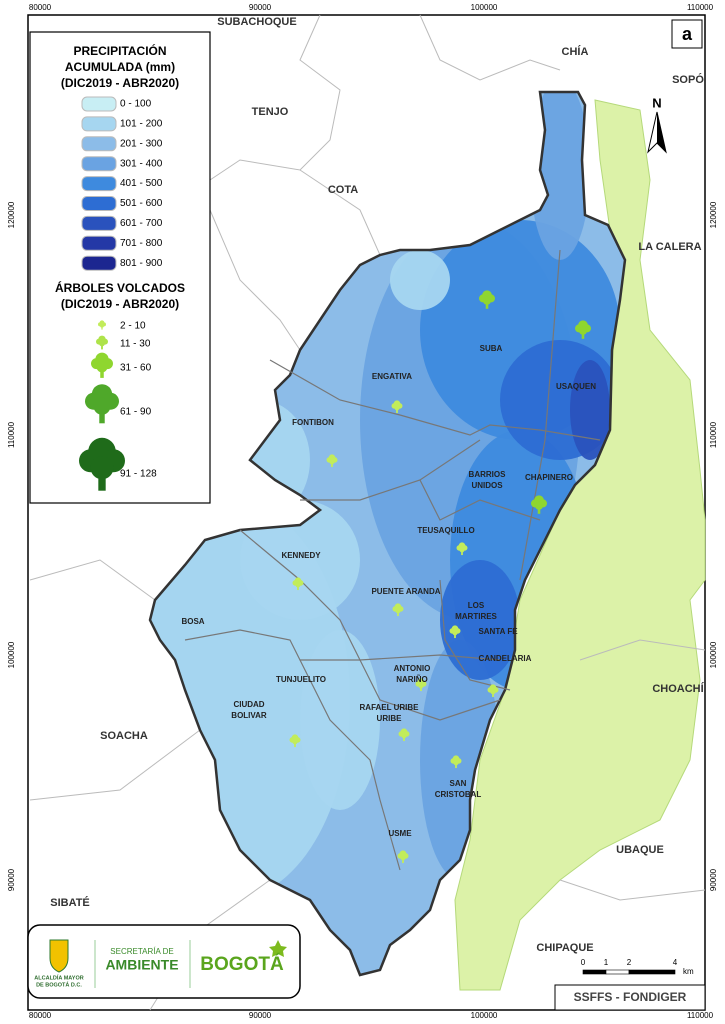  I want to click on place-name: TENJO, so click(270, 112).